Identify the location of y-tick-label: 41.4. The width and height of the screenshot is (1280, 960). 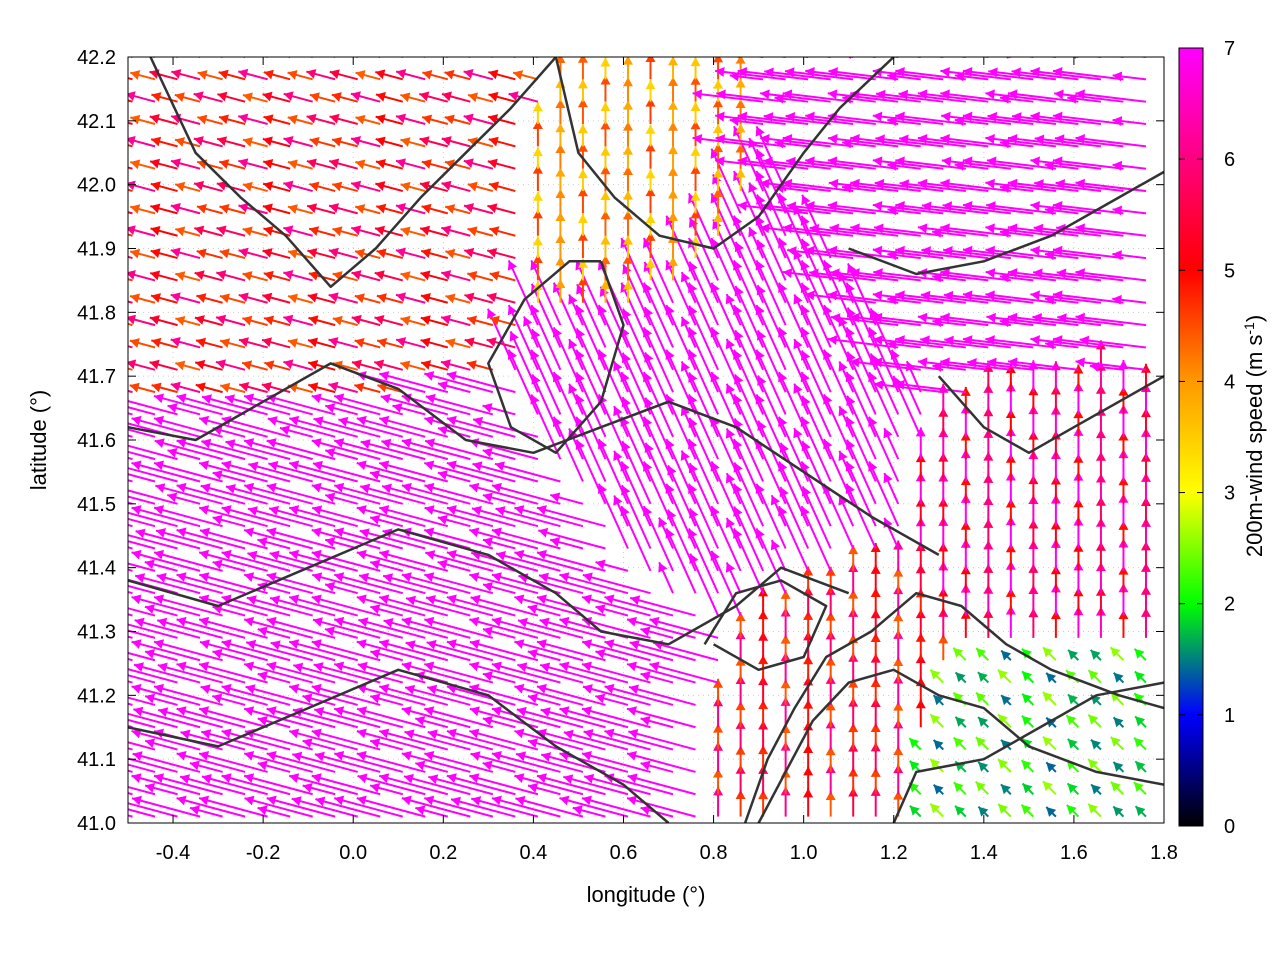
(96, 569).